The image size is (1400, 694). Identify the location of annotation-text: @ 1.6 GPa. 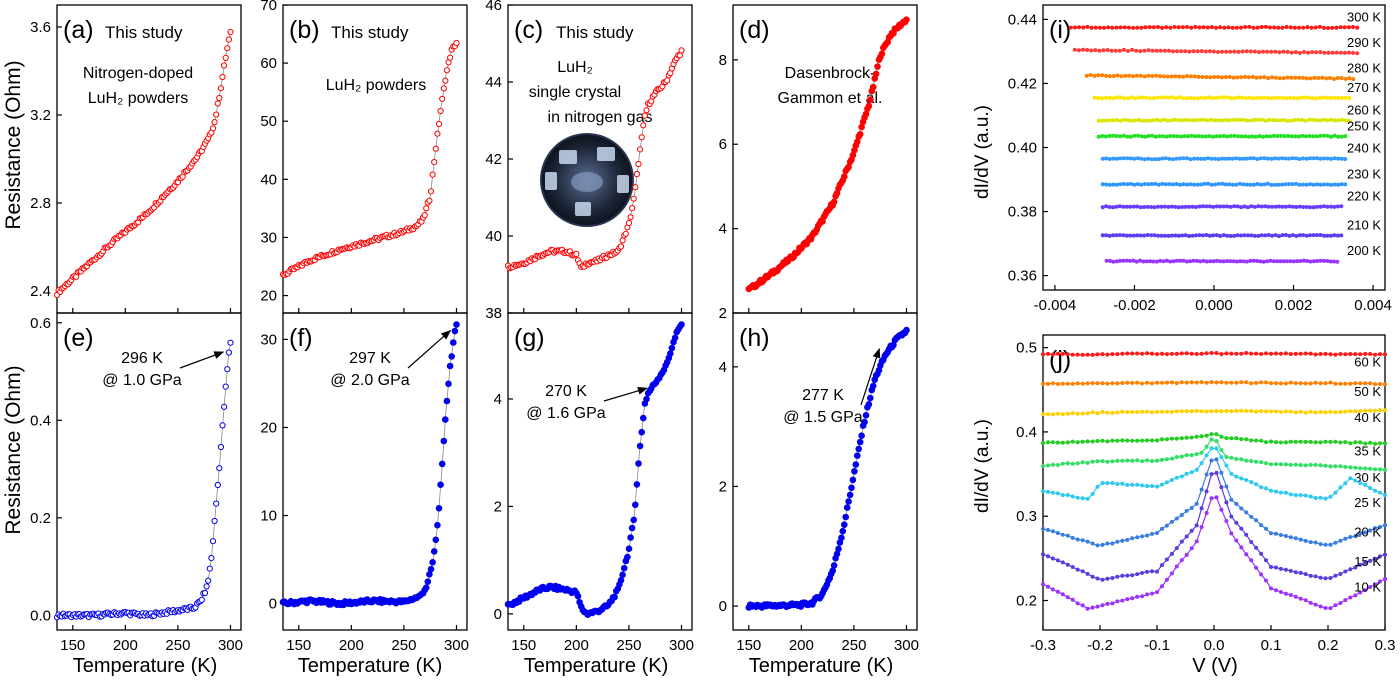
(565, 413).